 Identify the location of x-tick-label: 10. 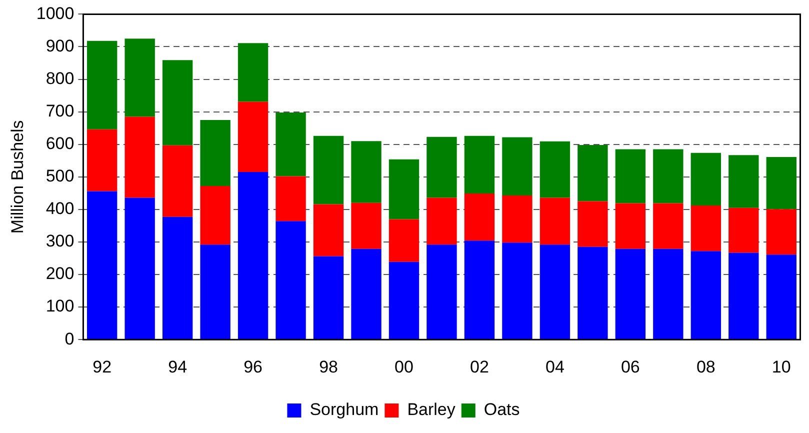
(781, 366).